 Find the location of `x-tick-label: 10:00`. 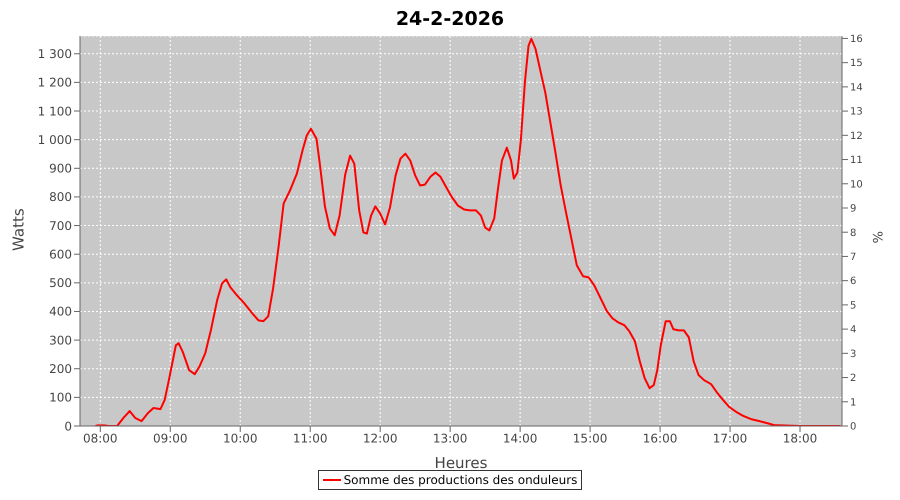

x-tick-label: 10:00 is located at coordinates (240, 439).